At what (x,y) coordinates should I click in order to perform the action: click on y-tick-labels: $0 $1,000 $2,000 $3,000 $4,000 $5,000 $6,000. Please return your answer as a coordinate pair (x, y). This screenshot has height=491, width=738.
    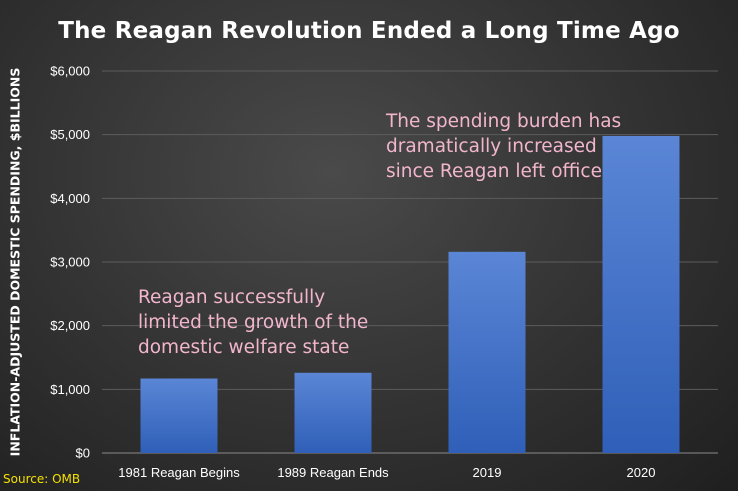
    Looking at the image, I should click on (70, 262).